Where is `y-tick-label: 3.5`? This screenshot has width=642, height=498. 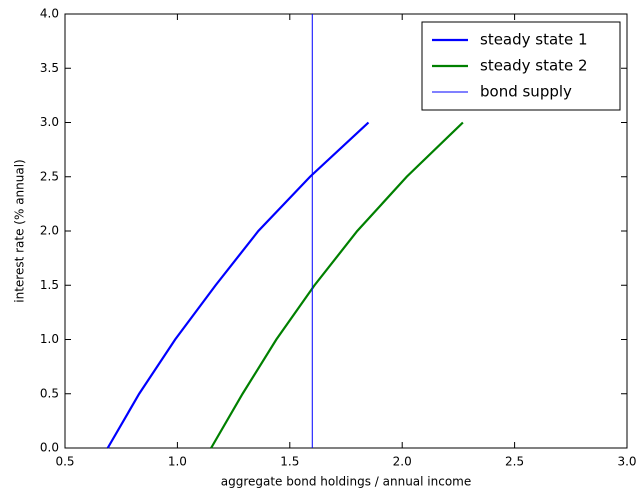
y-tick-label: 3.5 is located at coordinates (49, 68).